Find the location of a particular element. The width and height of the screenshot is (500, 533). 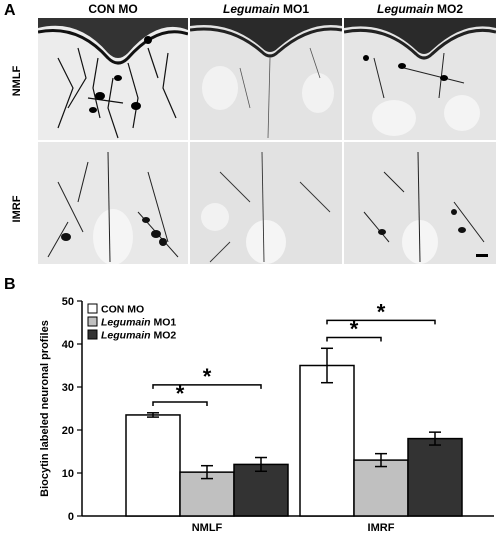

legend-label: Legumain MO2 is located at coordinates (138, 336).